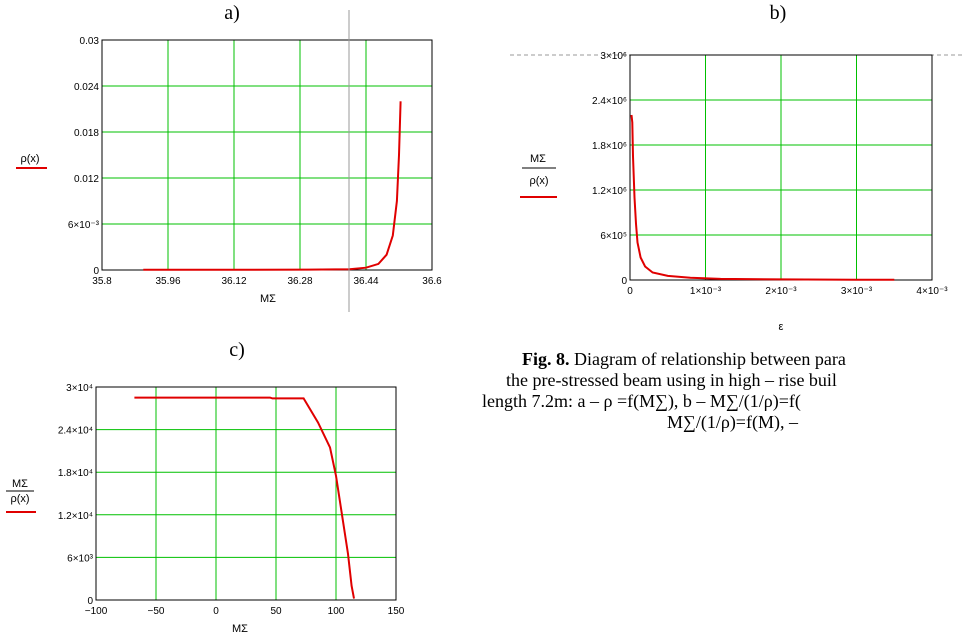 The height and width of the screenshot is (640, 962). What do you see at coordinates (240, 629) in the screenshot?
I see `chart-c-xlabel: MΣ` at bounding box center [240, 629].